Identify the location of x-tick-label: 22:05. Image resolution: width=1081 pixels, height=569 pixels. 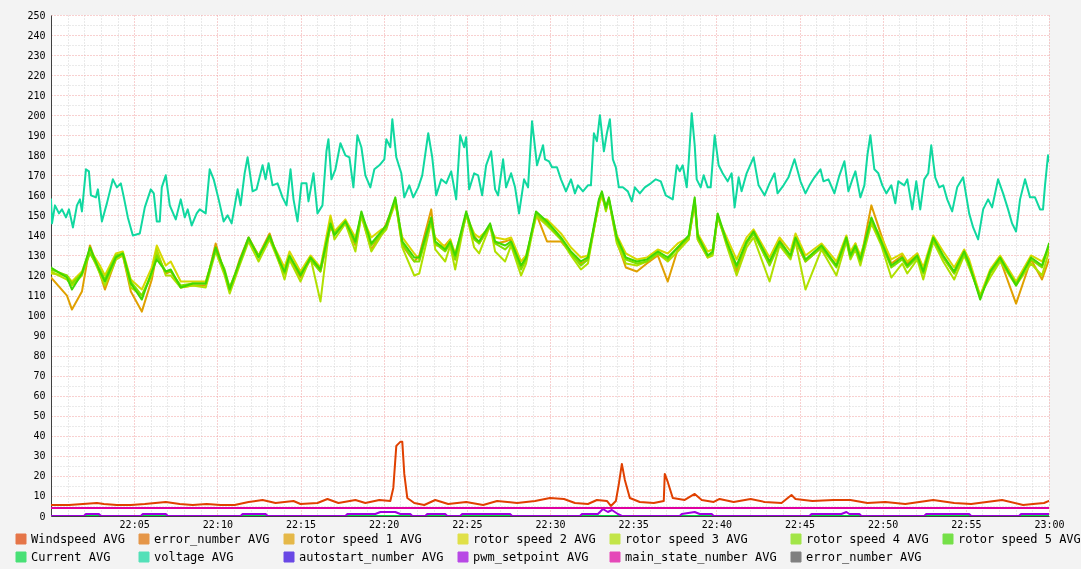
(134, 524).